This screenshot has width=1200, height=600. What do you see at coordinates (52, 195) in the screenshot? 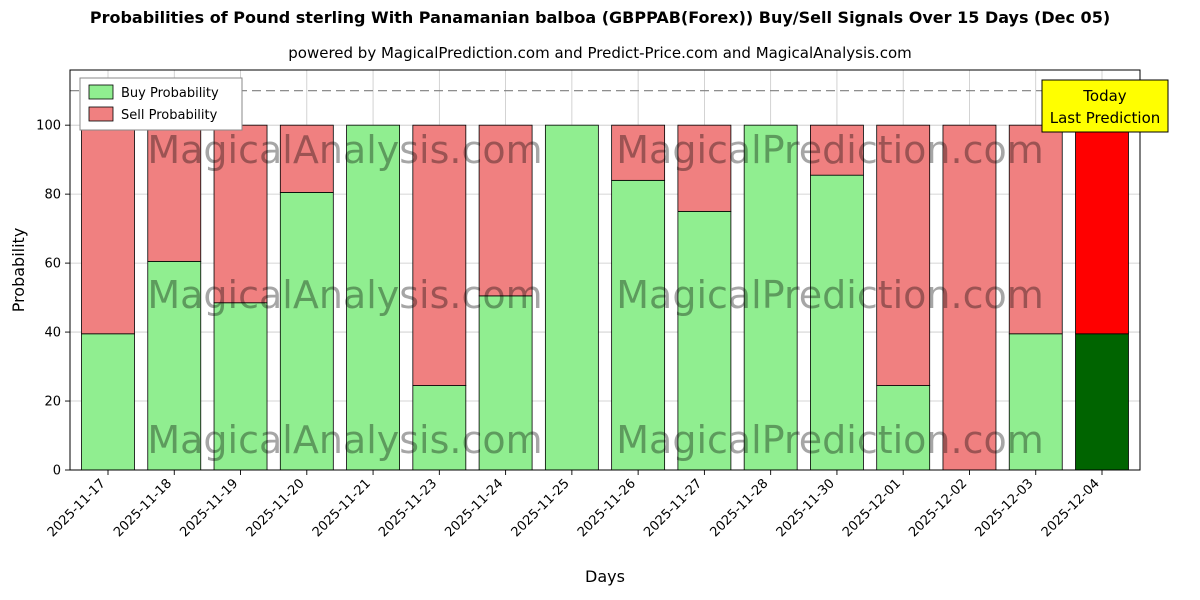
I see `y-tick-label: 80` at bounding box center [52, 195].